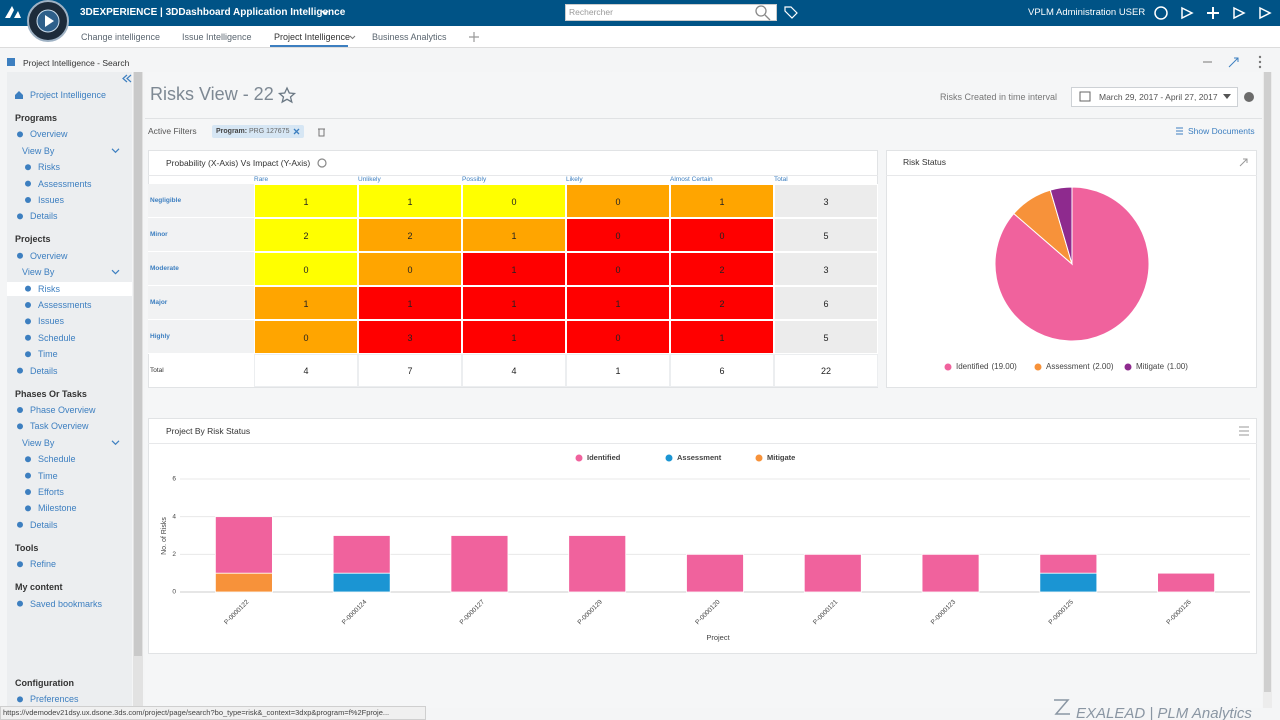  I want to click on user-name: VPLM Administration USER, so click(1087, 12).